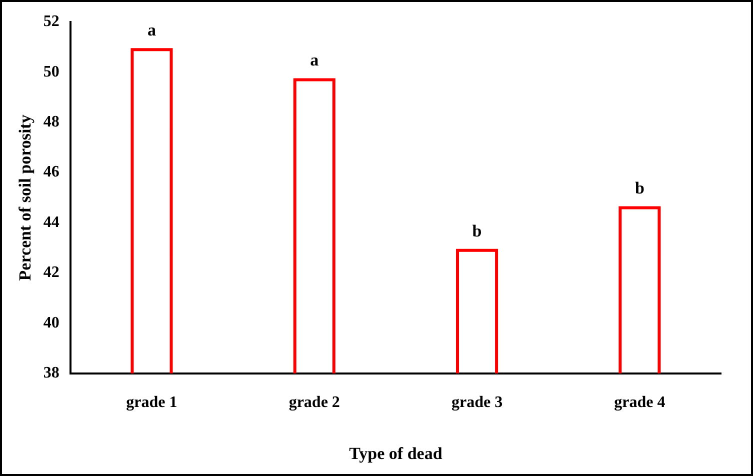 This screenshot has width=753, height=476. I want to click on y-axis-title: Percent of soil porosity, so click(25, 197).